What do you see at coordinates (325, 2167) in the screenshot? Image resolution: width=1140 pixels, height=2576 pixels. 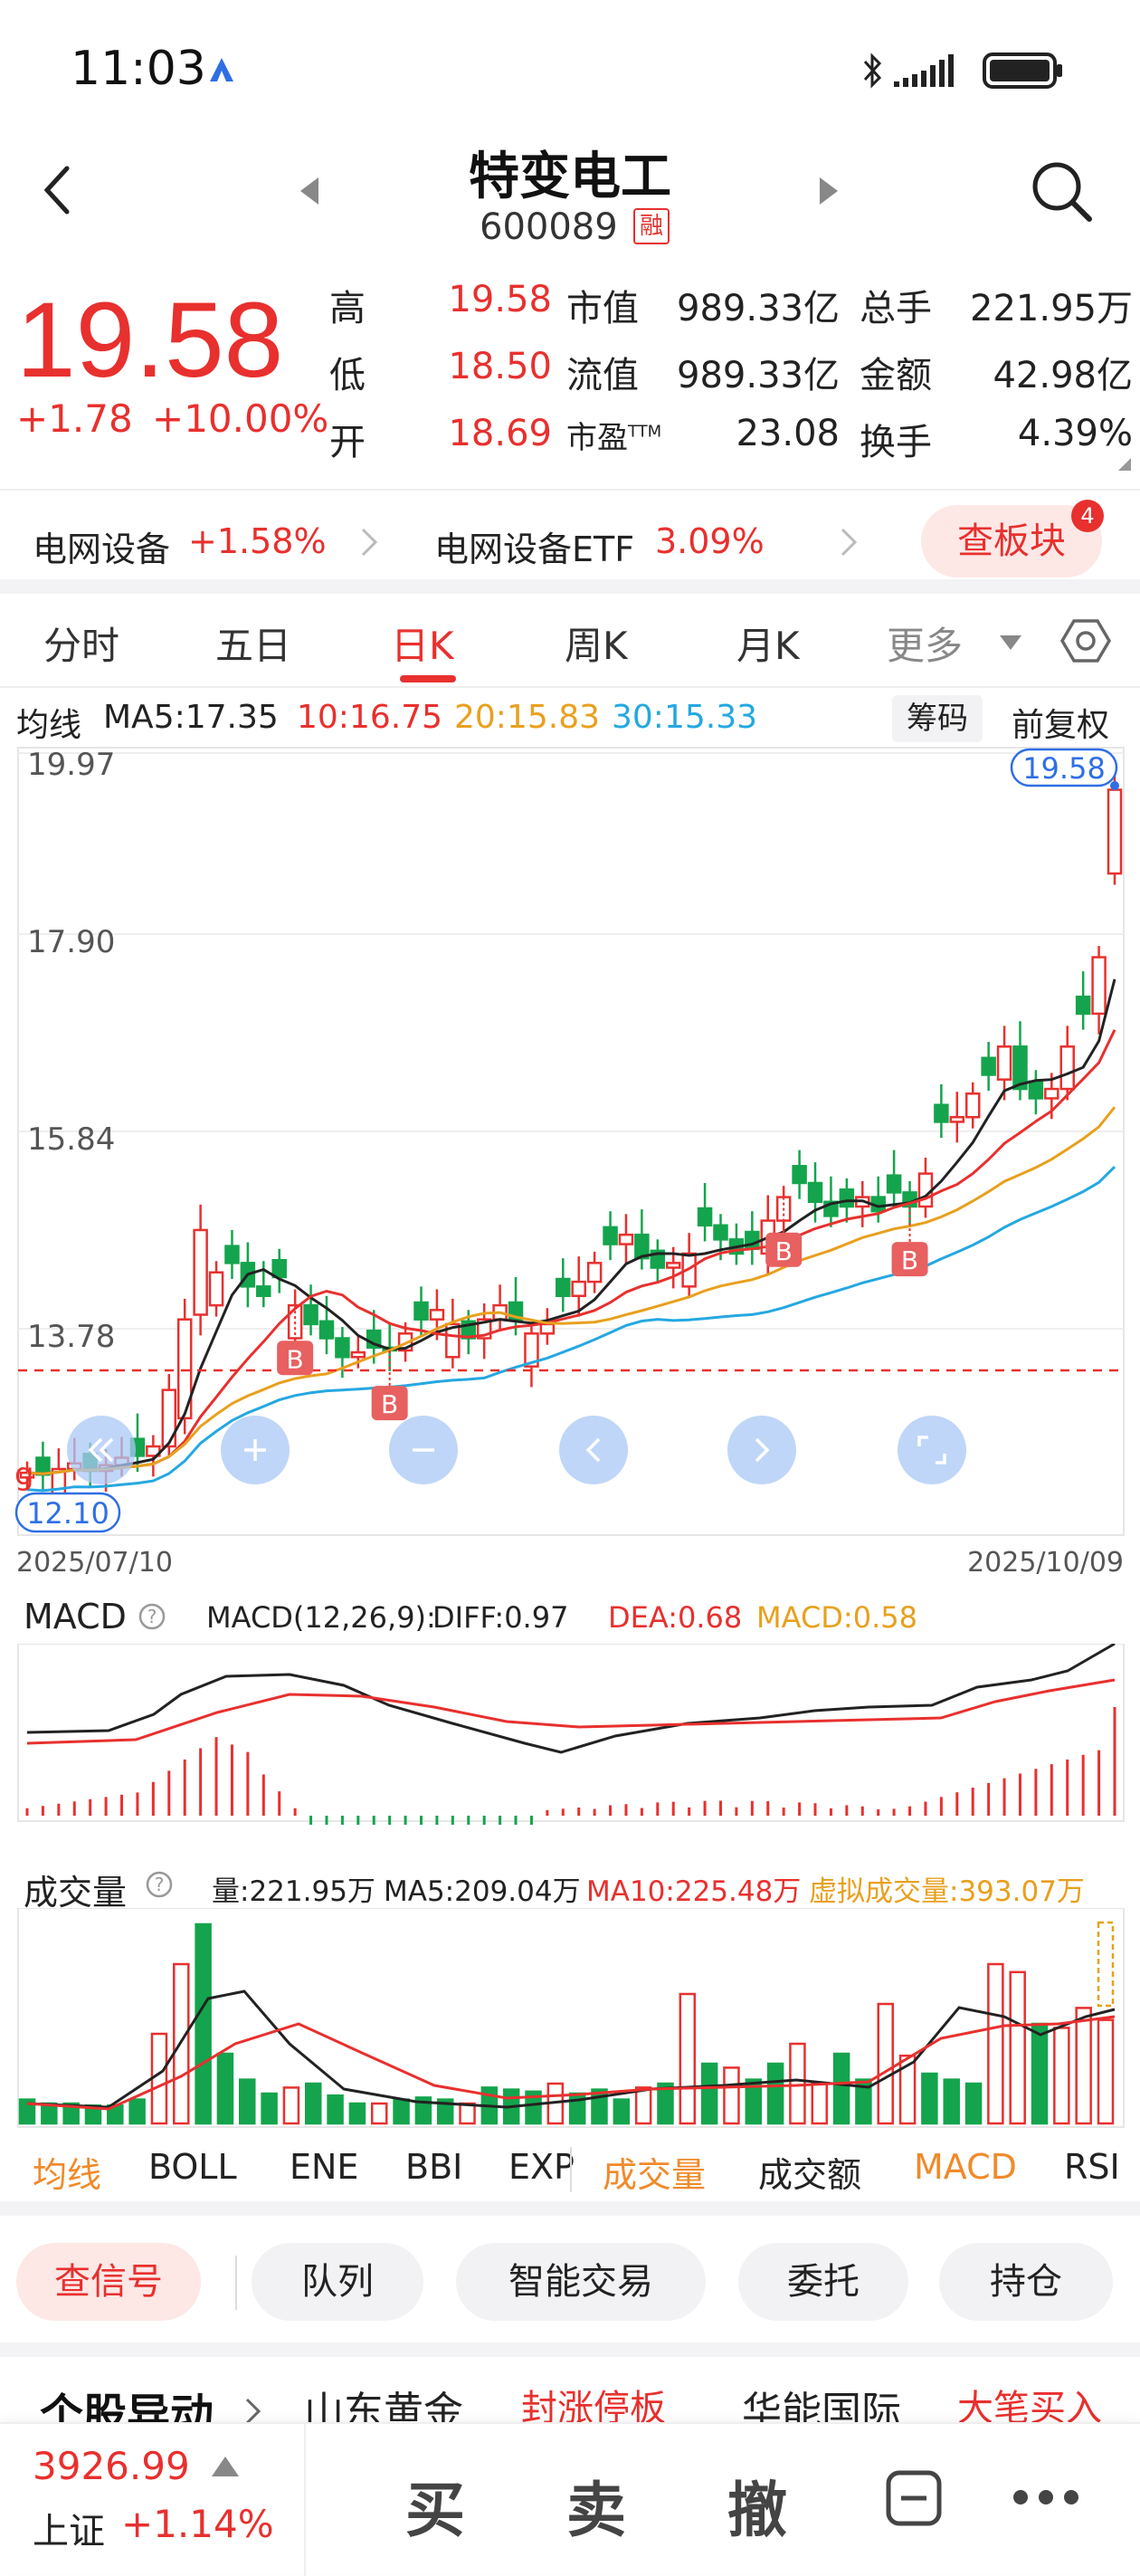 I see `indicator-ene: ENE` at bounding box center [325, 2167].